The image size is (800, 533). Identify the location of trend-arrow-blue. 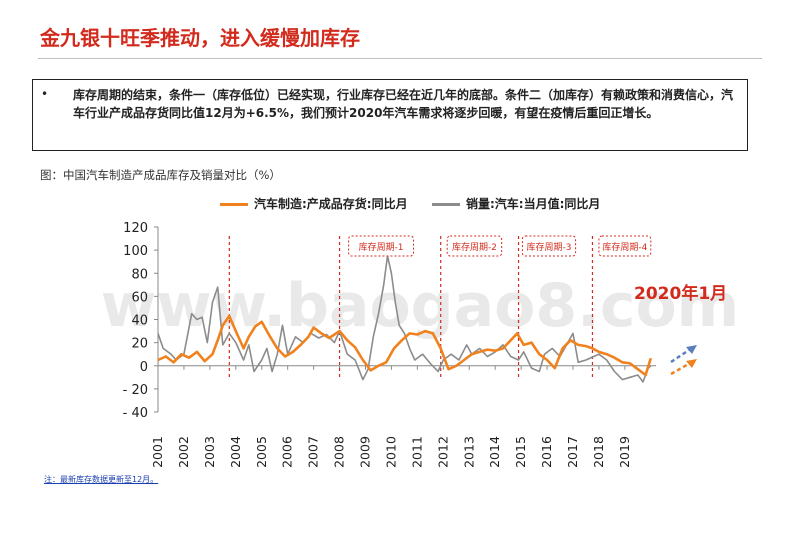
(683, 354).